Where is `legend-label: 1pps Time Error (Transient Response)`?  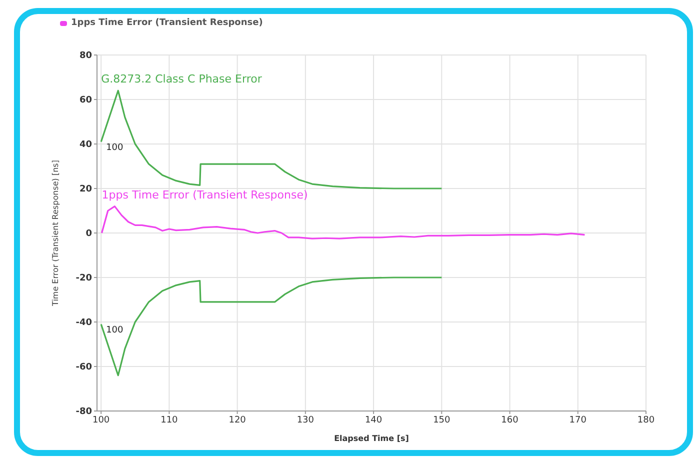
legend-label: 1pps Time Error (Transient Response) is located at coordinates (167, 23).